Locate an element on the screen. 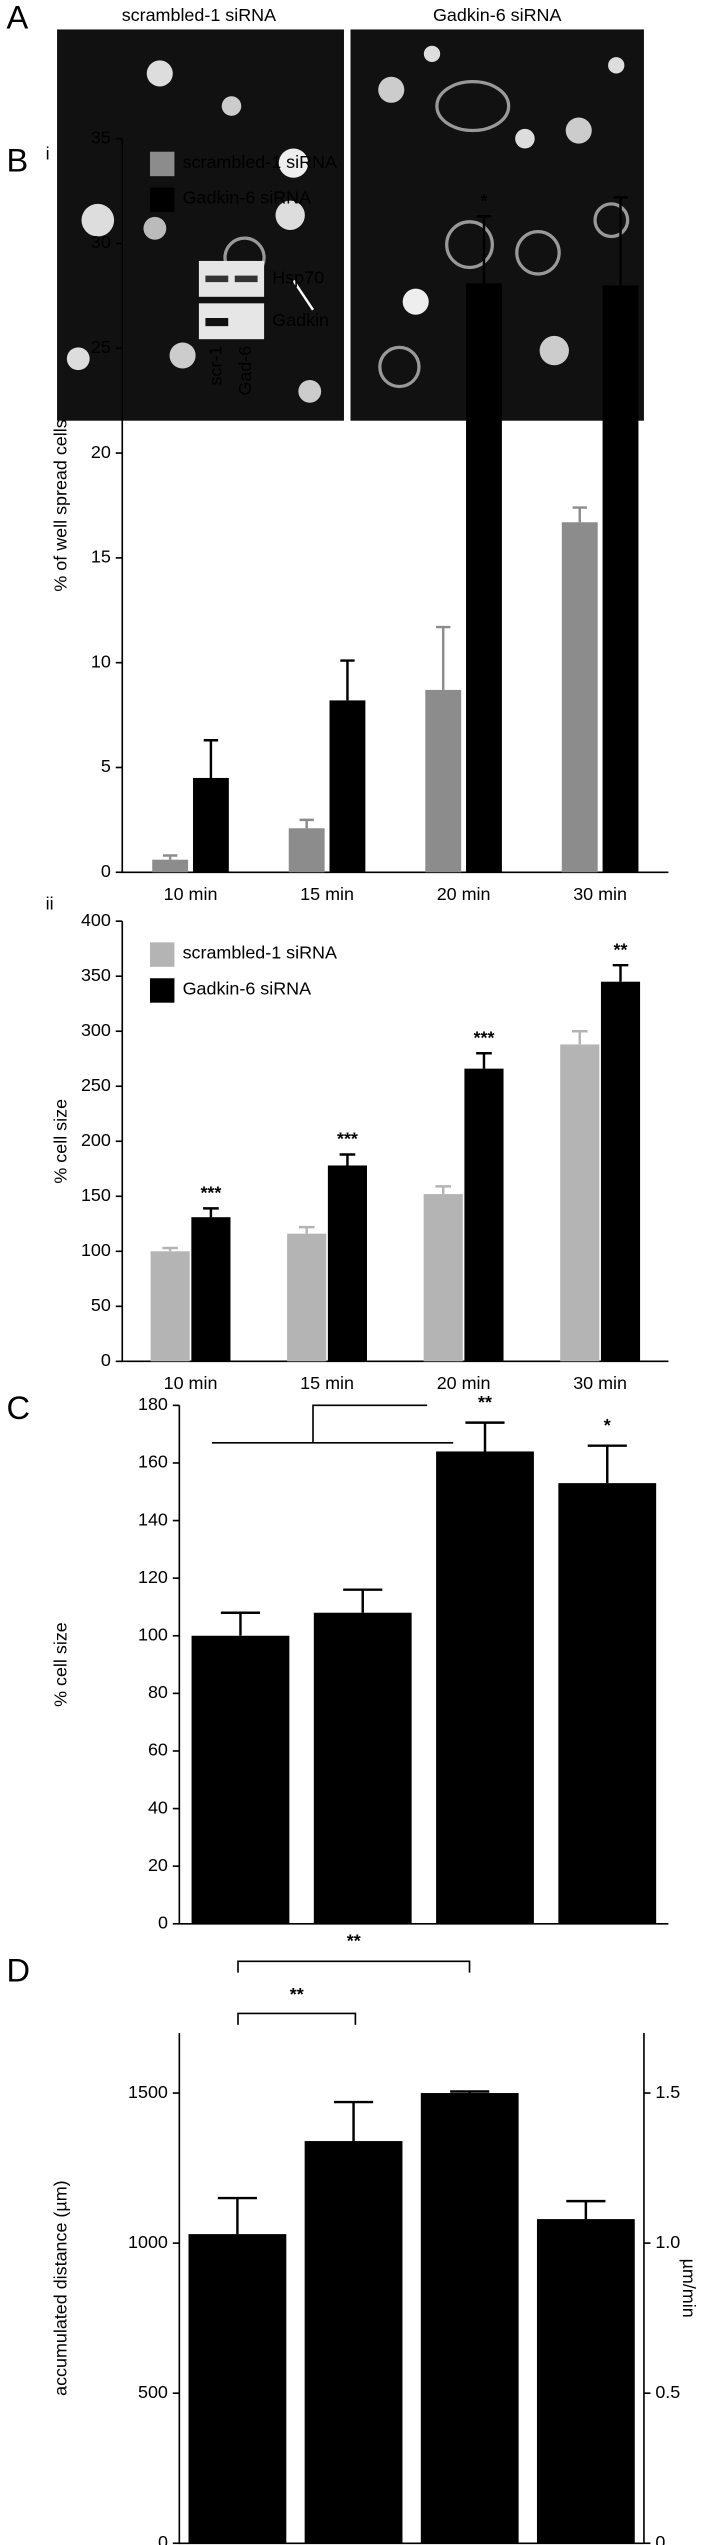 Image resolution: width=701 pixels, height=2545 pixels. y-tick-label: 1000 is located at coordinates (148, 2242).